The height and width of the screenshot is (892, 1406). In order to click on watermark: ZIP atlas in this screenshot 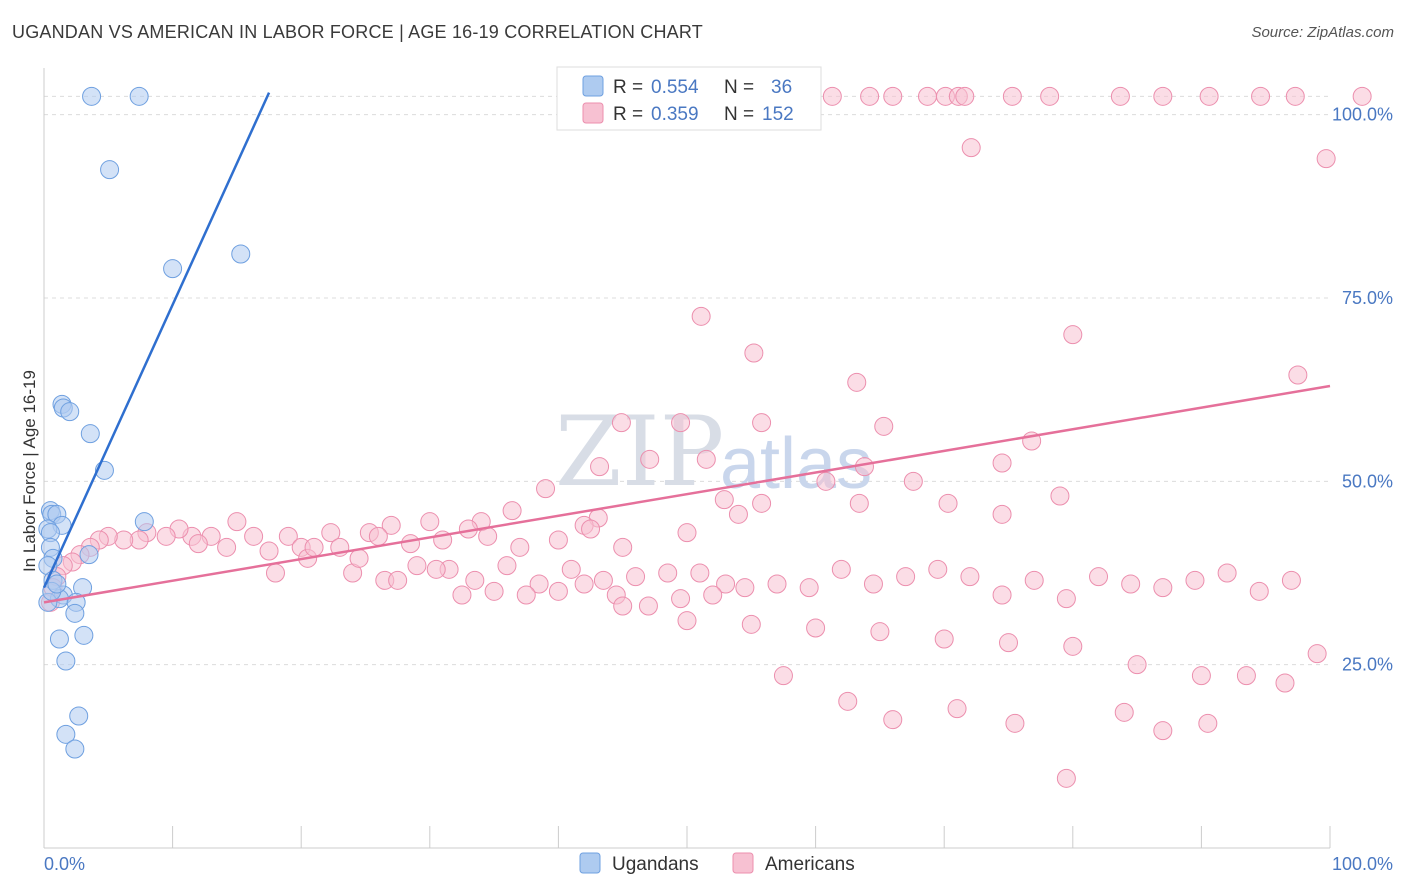, I will do `click(713, 452)`.